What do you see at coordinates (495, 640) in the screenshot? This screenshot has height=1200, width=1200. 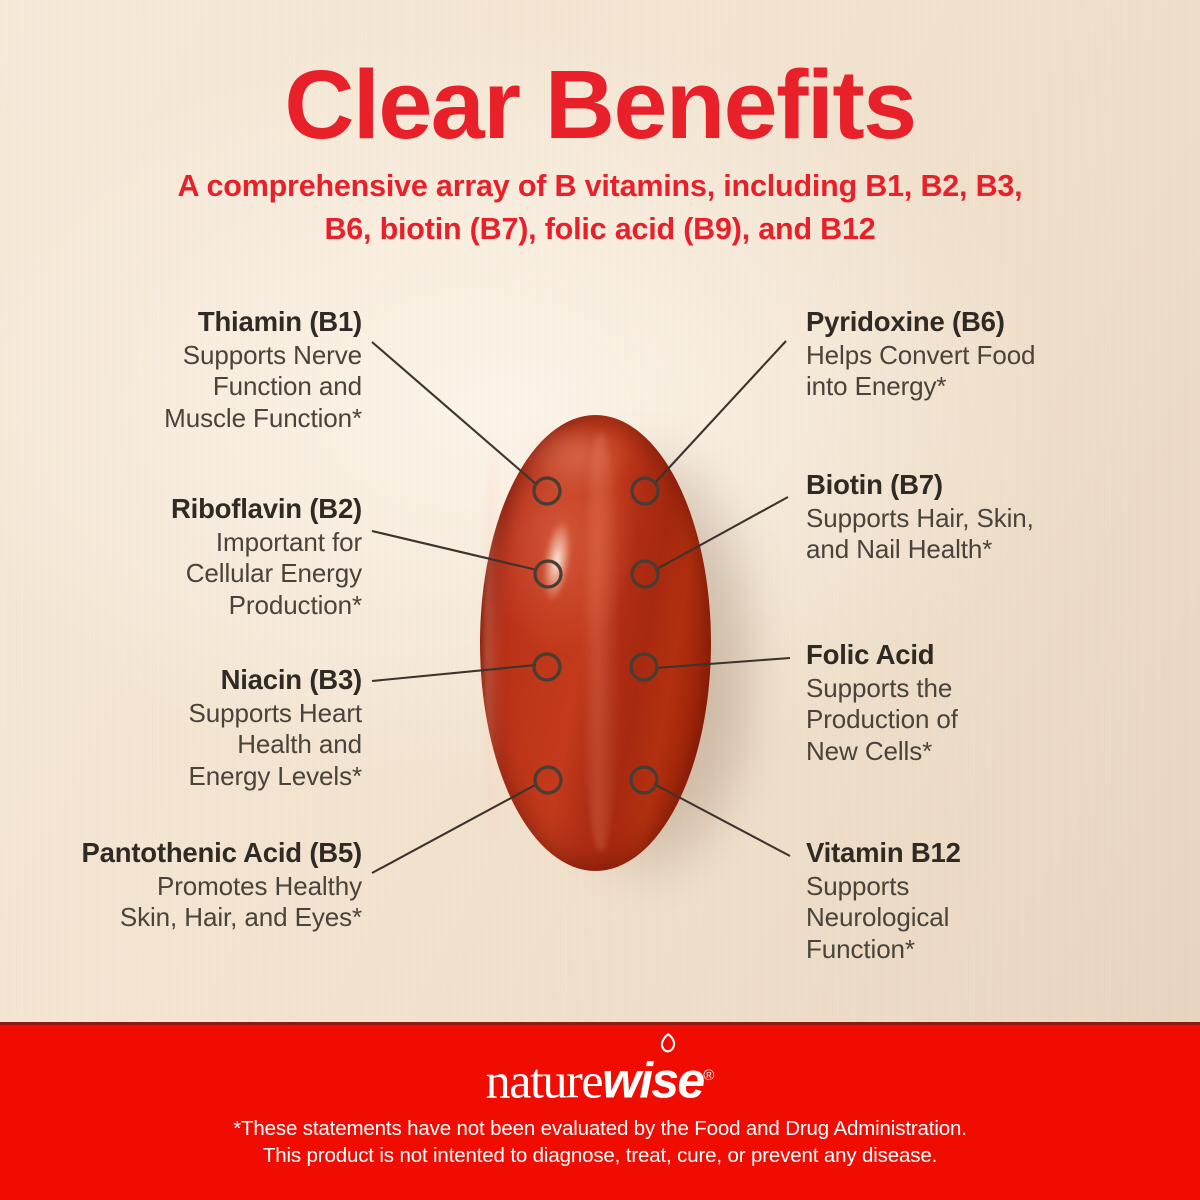 I see `capsule-edge-light` at bounding box center [495, 640].